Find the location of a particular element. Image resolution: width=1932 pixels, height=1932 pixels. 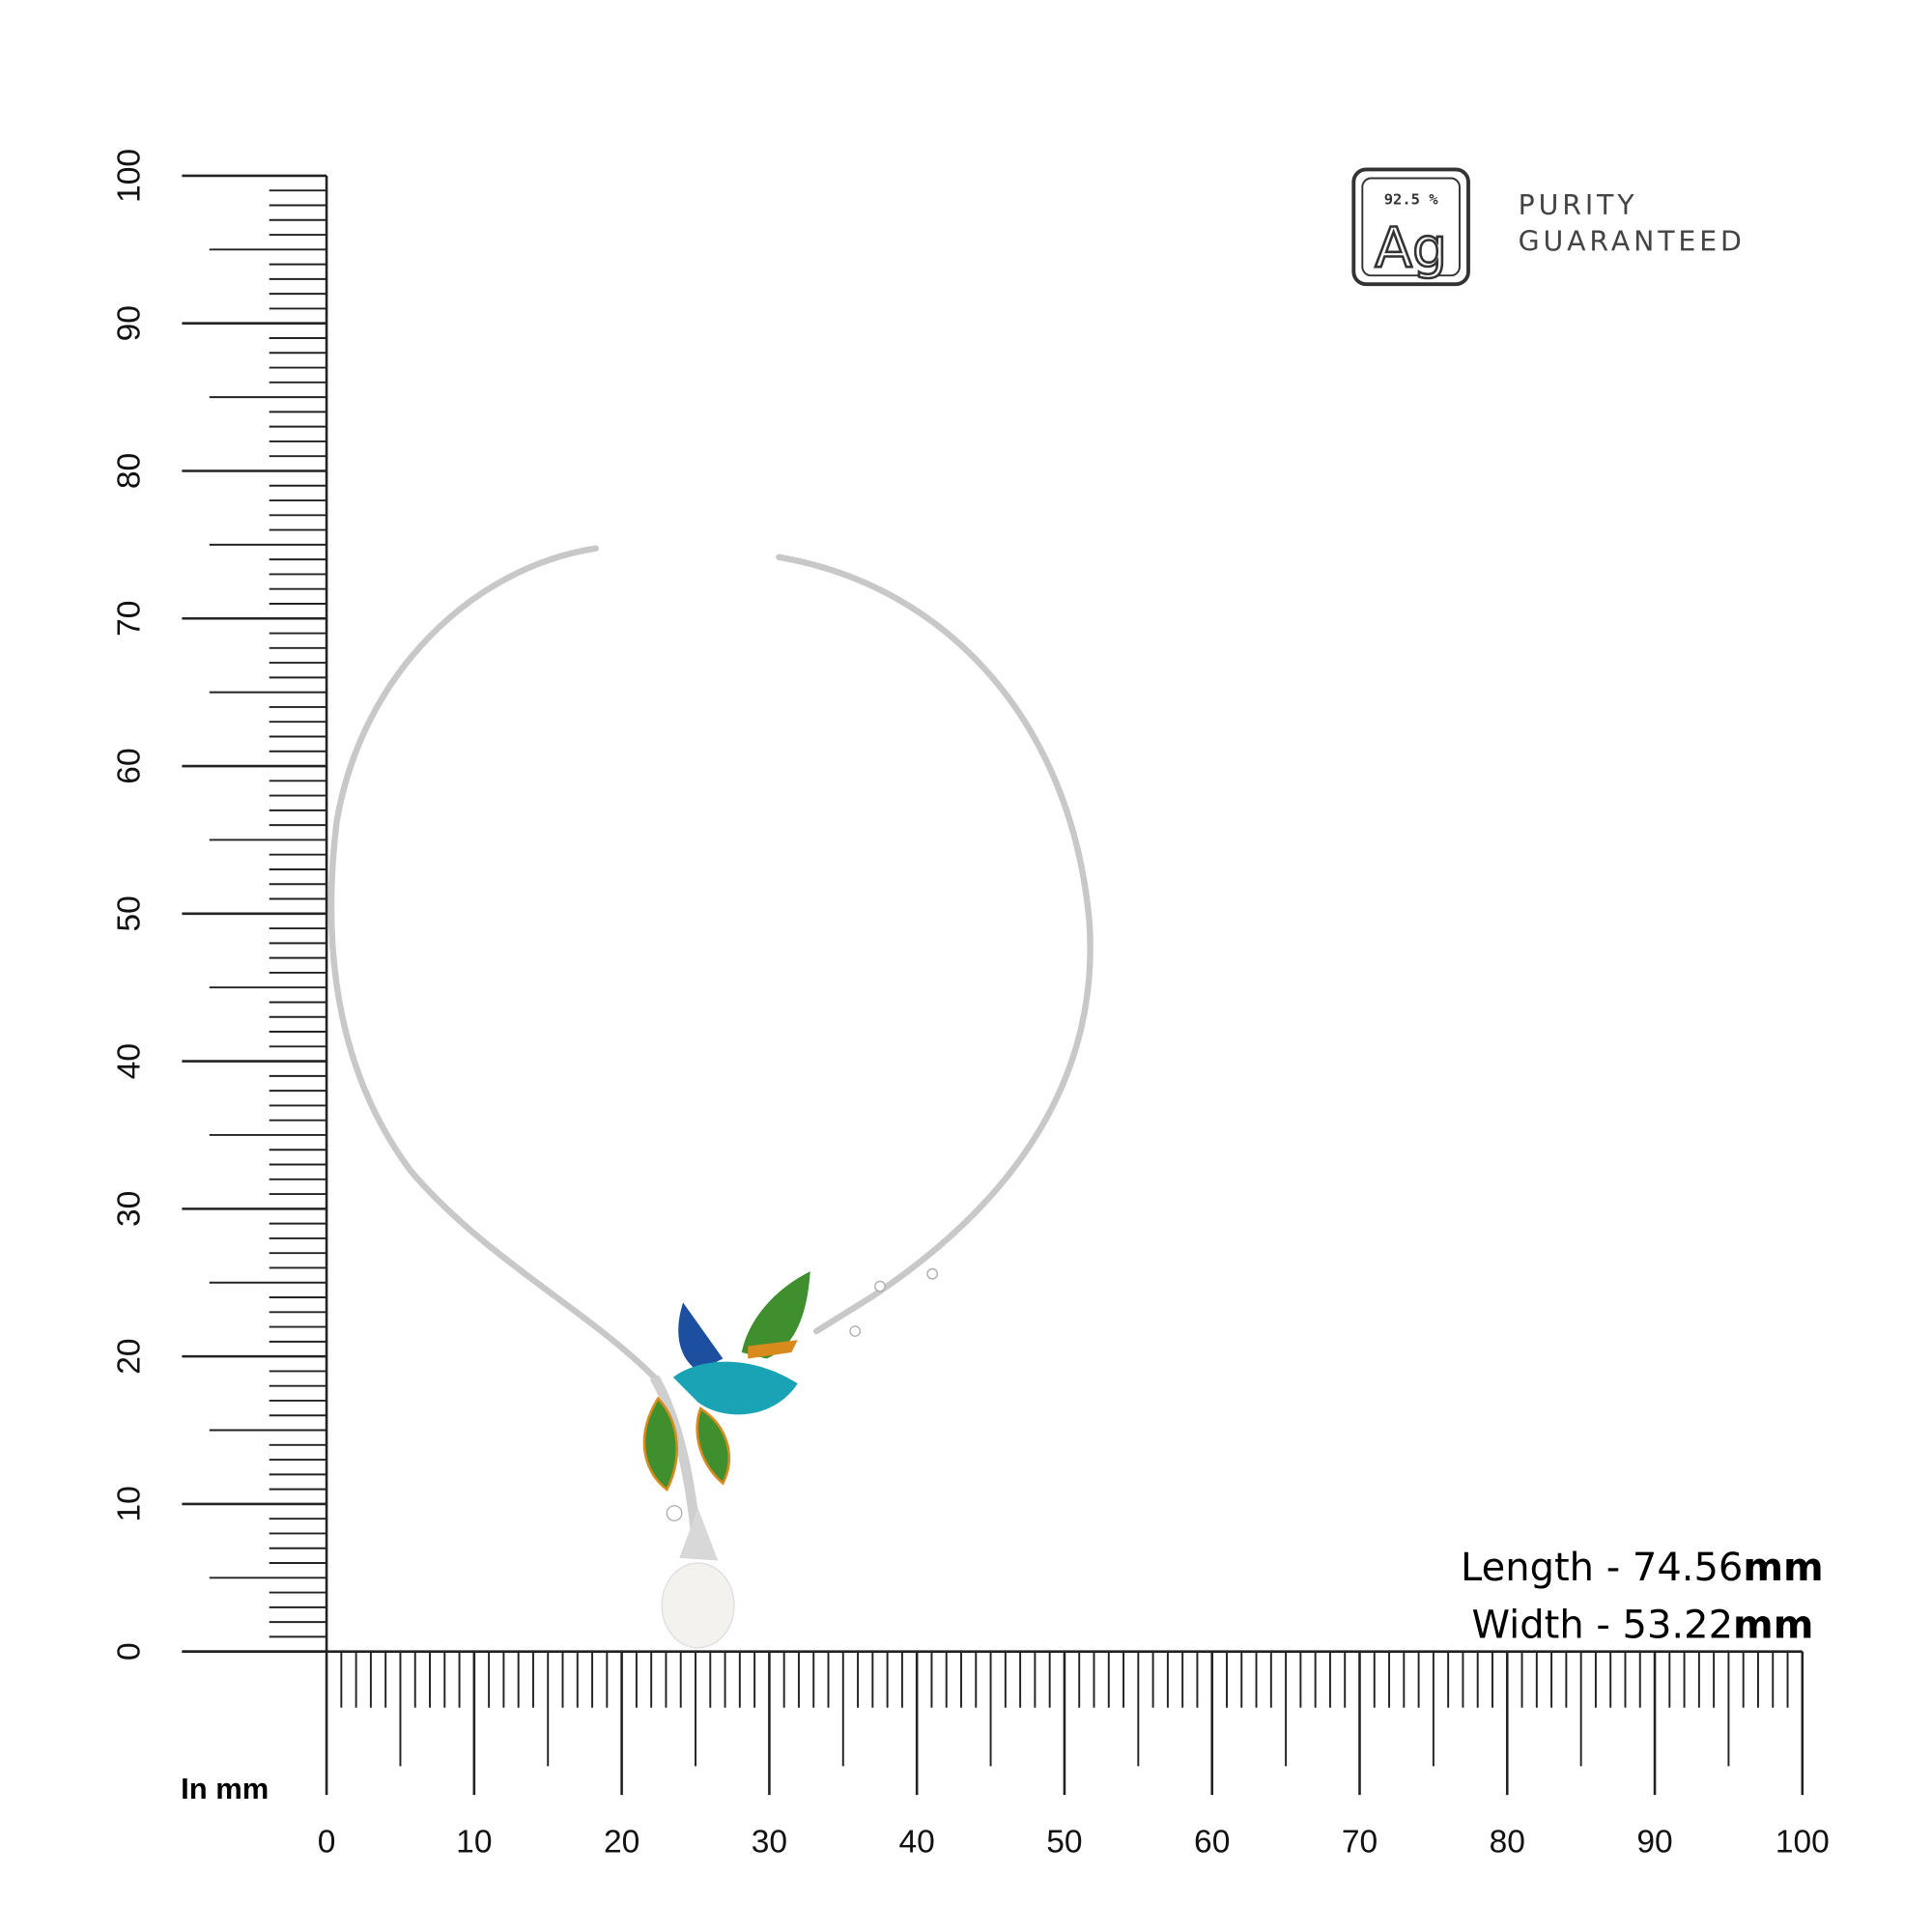

y-tick-label: 0 is located at coordinates (130, 1651).